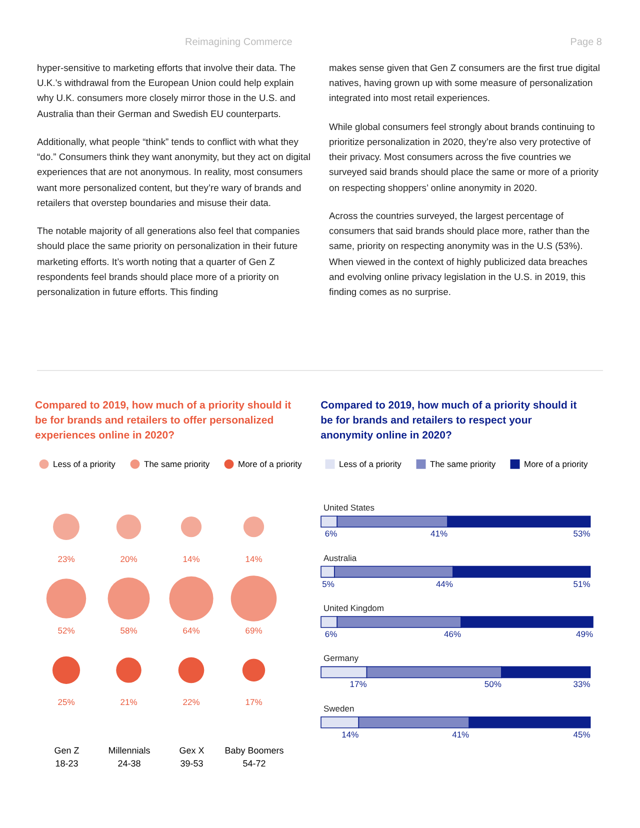 This screenshot has width=640, height=828. What do you see at coordinates (238, 42) in the screenshot?
I see `text: Reimagining Commerce` at bounding box center [238, 42].